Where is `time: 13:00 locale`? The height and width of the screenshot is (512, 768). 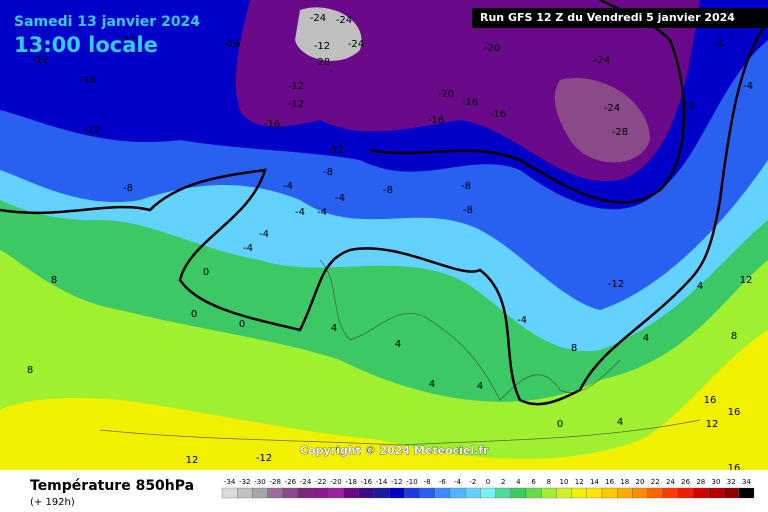
time: 13:00 locale is located at coordinates (86, 45).